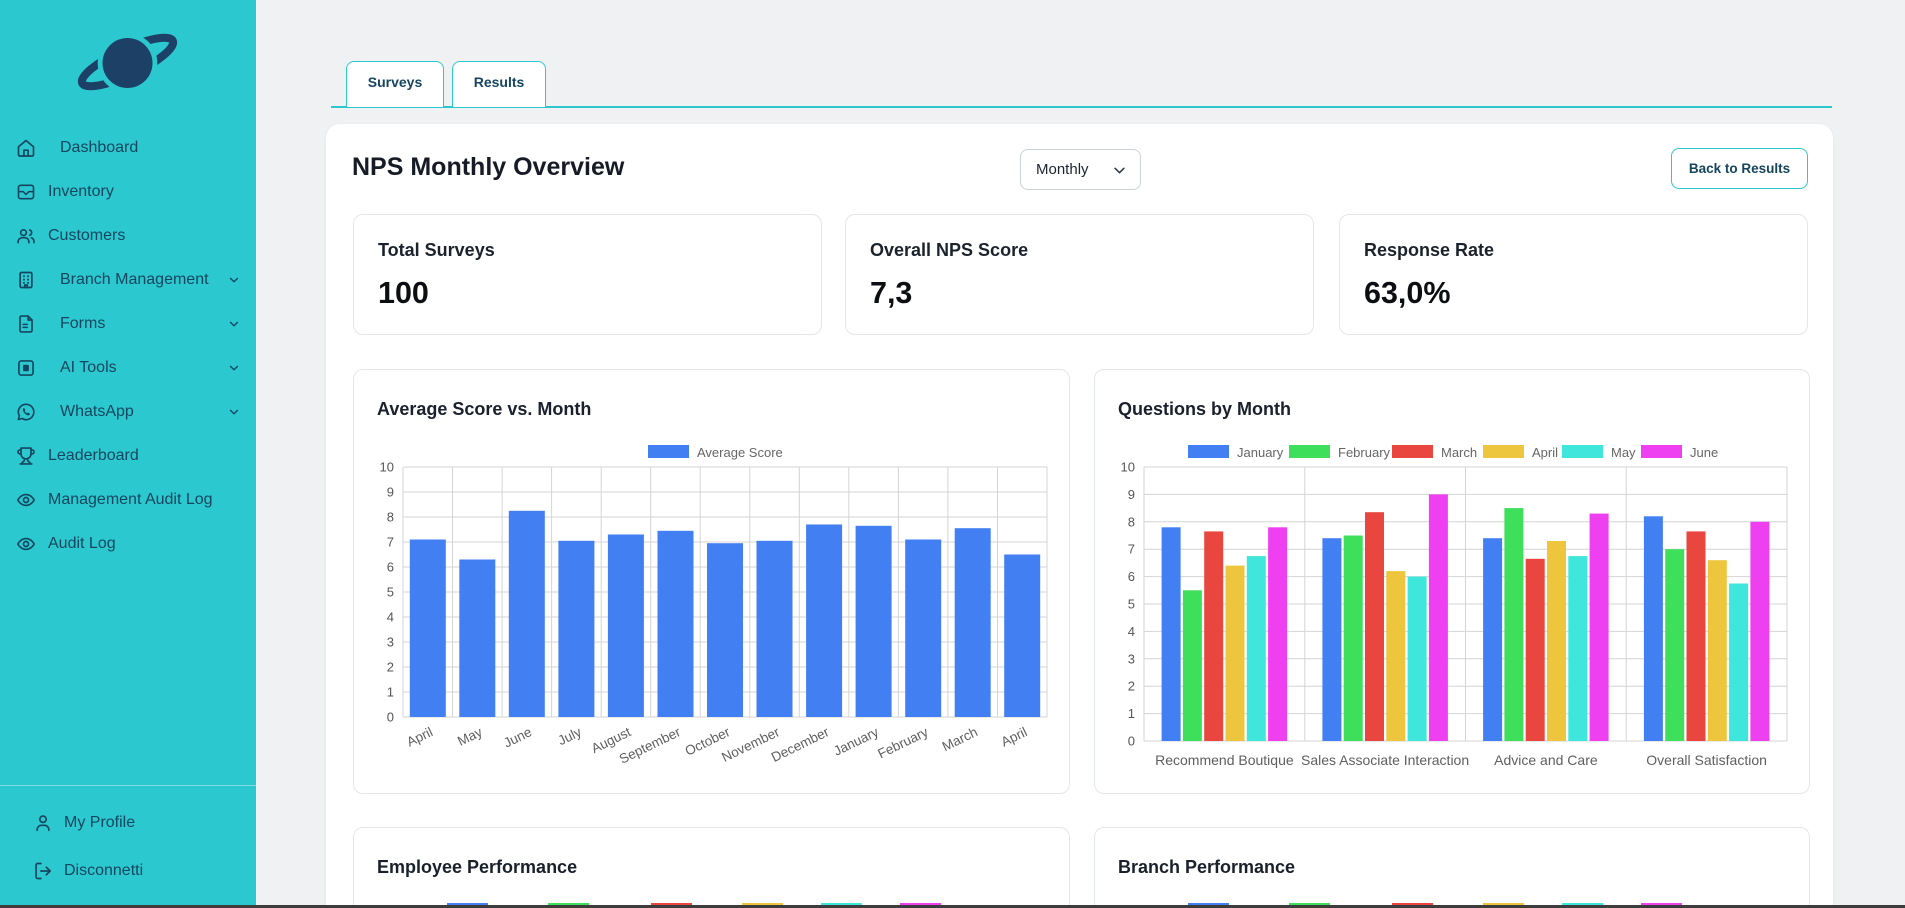  What do you see at coordinates (1385, 760) in the screenshot?
I see `svg-text: Sales Associate Interaction` at bounding box center [1385, 760].